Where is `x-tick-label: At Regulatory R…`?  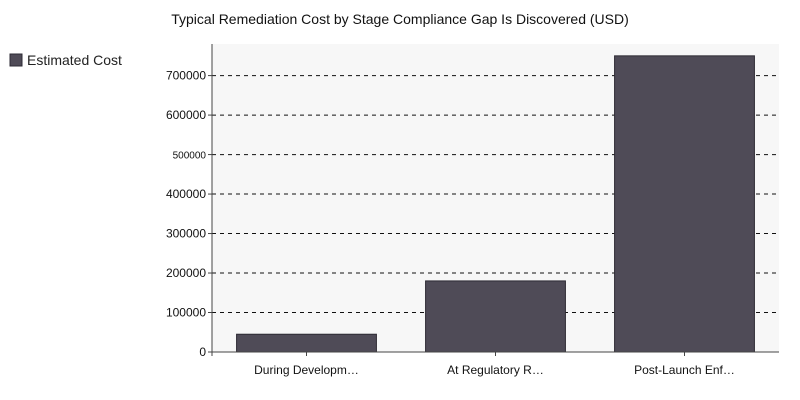
x-tick-label: At Regulatory R… is located at coordinates (495, 370).